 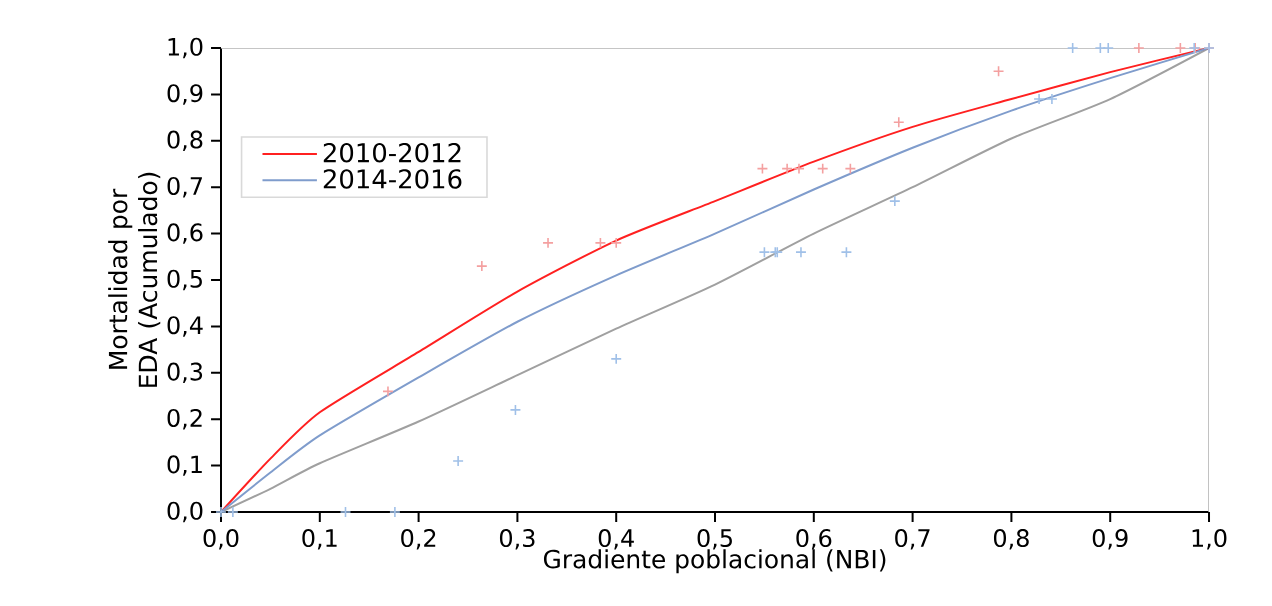 I want to click on legend-label: 2010-2012, so click(x=392, y=152).